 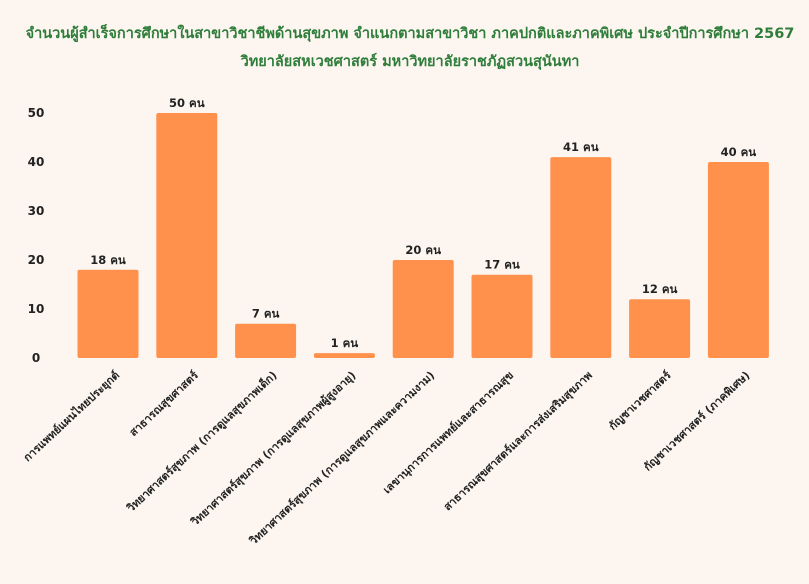 I want to click on data-label: 7 คน, so click(x=266, y=314).